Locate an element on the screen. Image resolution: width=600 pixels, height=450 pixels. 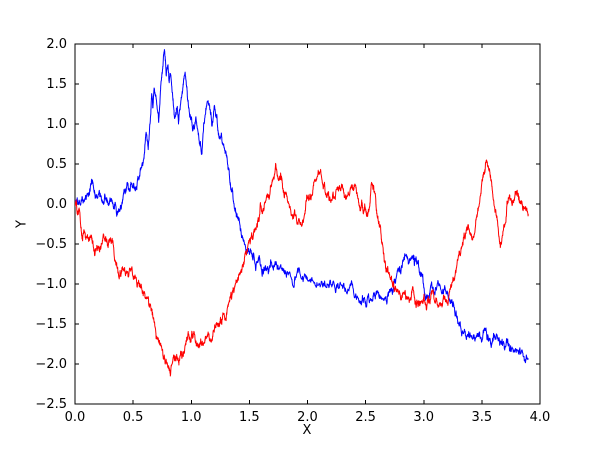
x-tick-label: 3.0 is located at coordinates (423, 417).